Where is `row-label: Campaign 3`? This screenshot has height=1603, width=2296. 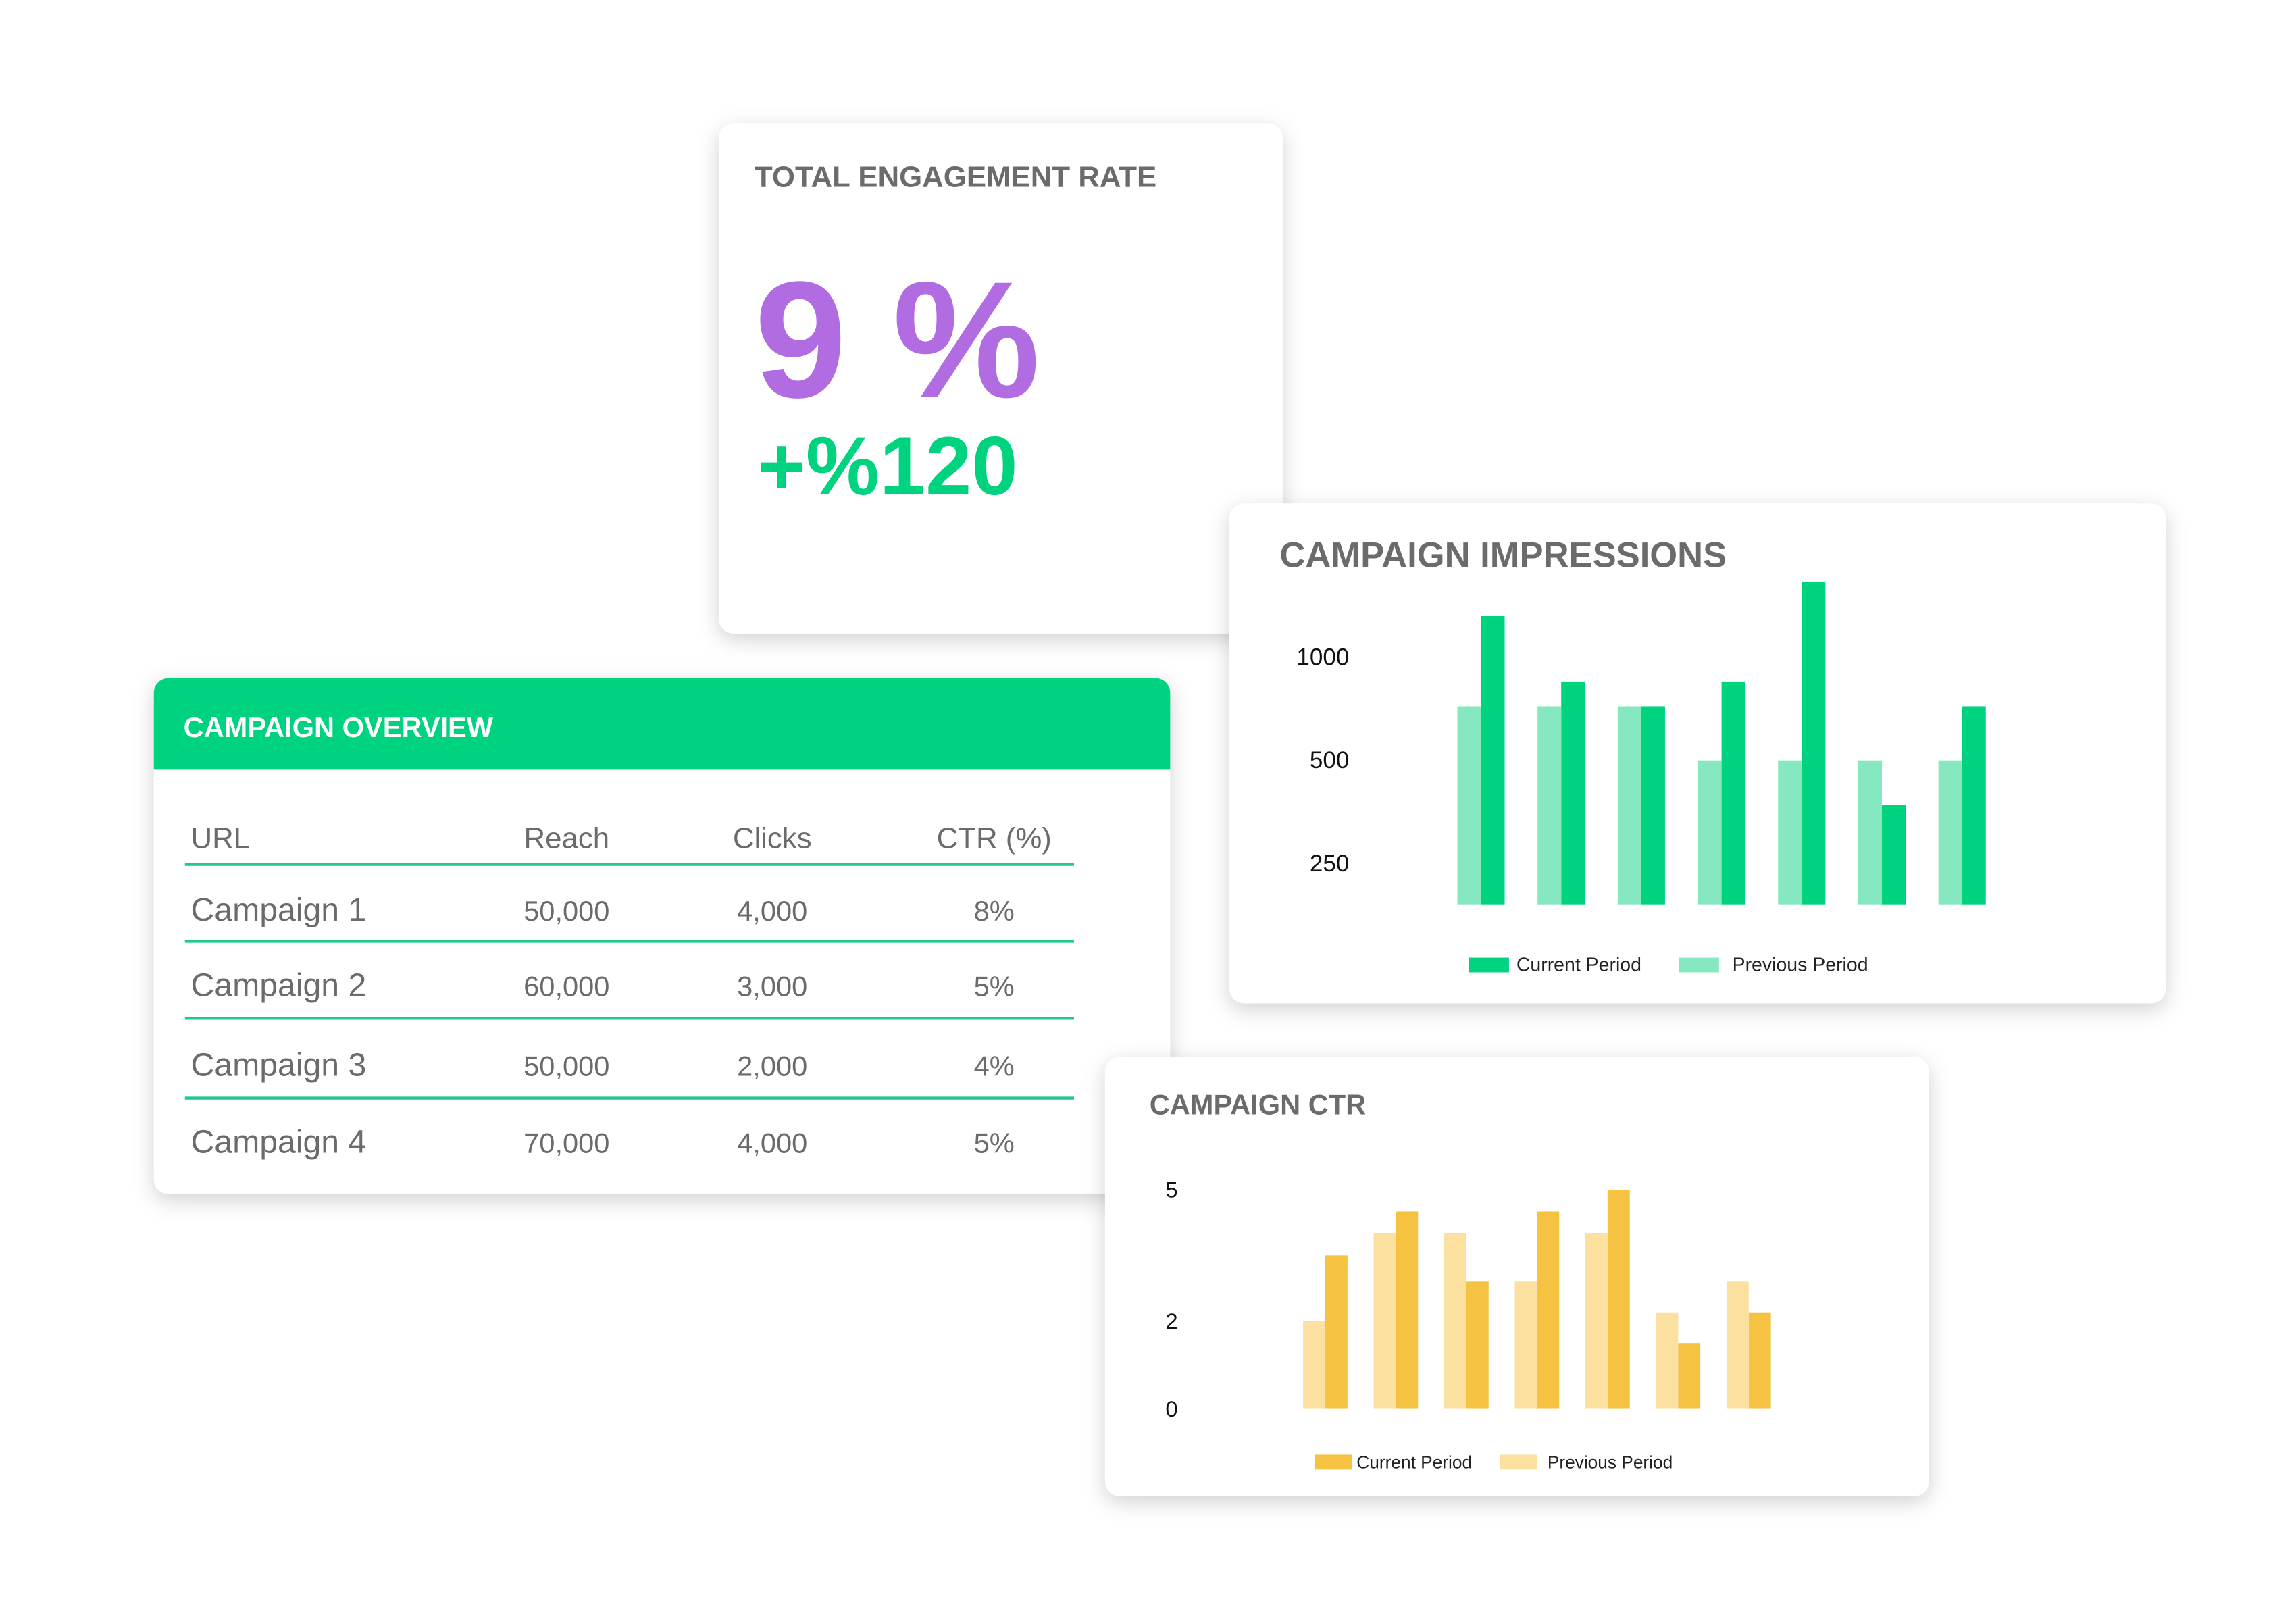 row-label: Campaign 3 is located at coordinates (279, 1065).